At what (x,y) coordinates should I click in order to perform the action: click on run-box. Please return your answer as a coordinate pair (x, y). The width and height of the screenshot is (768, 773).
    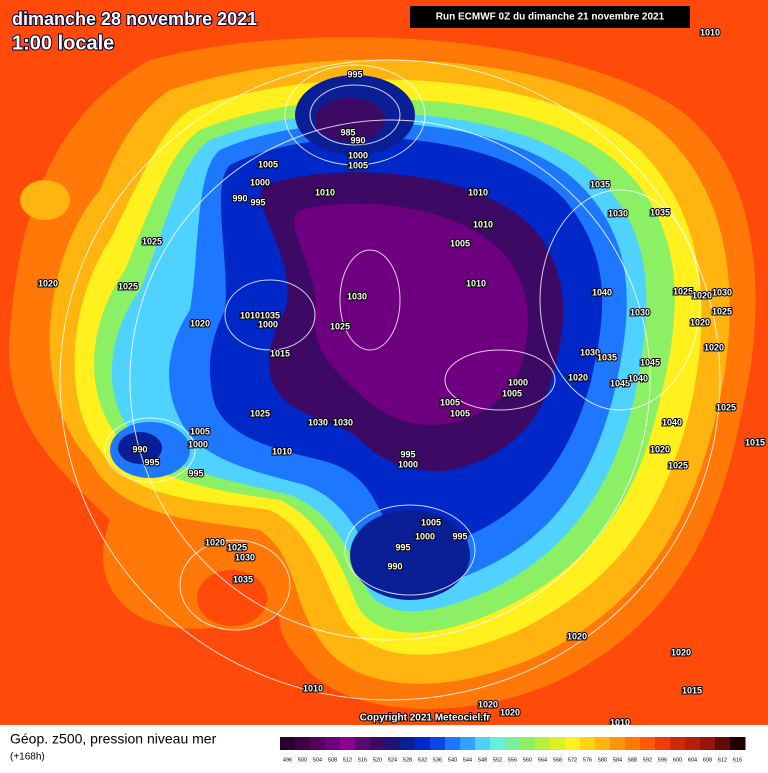
    Looking at the image, I should click on (550, 17).